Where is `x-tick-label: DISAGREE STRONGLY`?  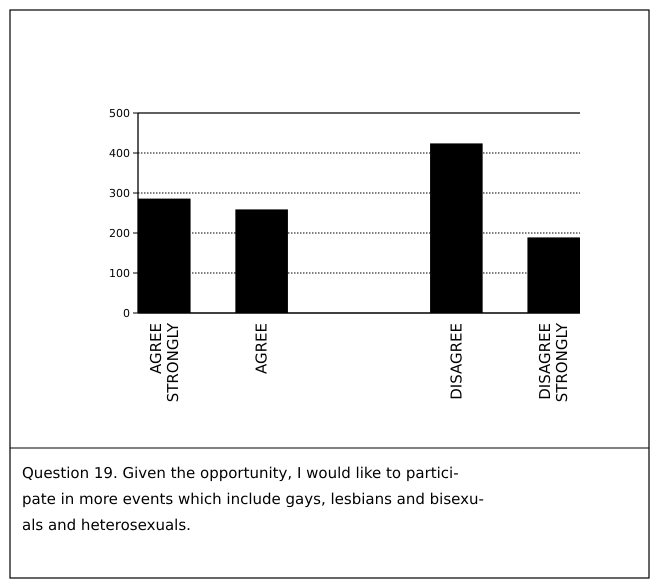 x-tick-label: DISAGREE STRONGLY is located at coordinates (554, 362).